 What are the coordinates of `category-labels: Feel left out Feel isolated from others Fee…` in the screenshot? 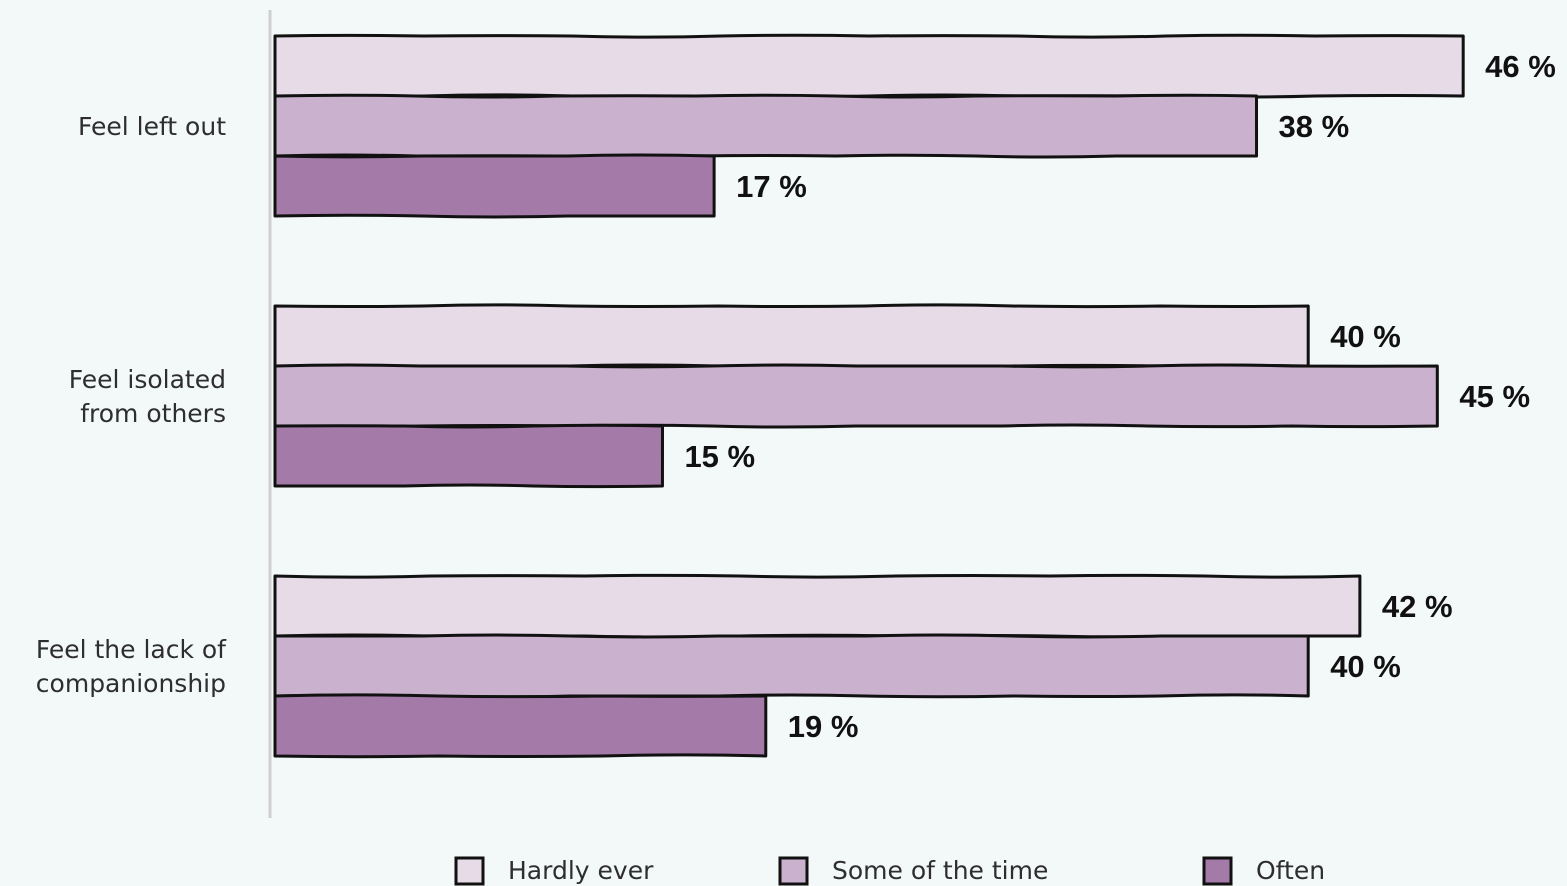 It's located at (131, 405).